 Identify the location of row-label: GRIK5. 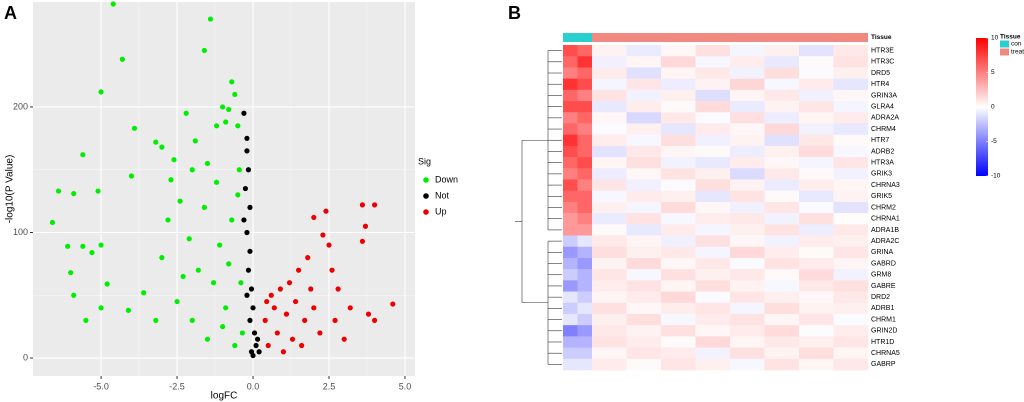
(881, 196).